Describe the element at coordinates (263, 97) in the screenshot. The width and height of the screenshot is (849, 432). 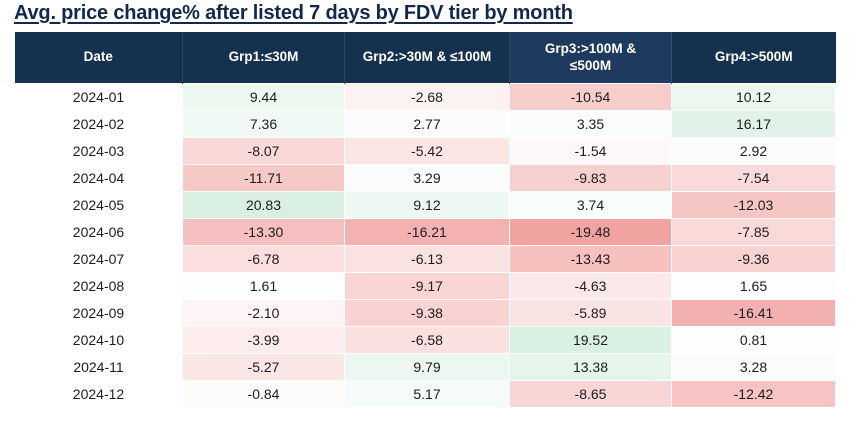
I see `value-cell: 9.44` at that location.